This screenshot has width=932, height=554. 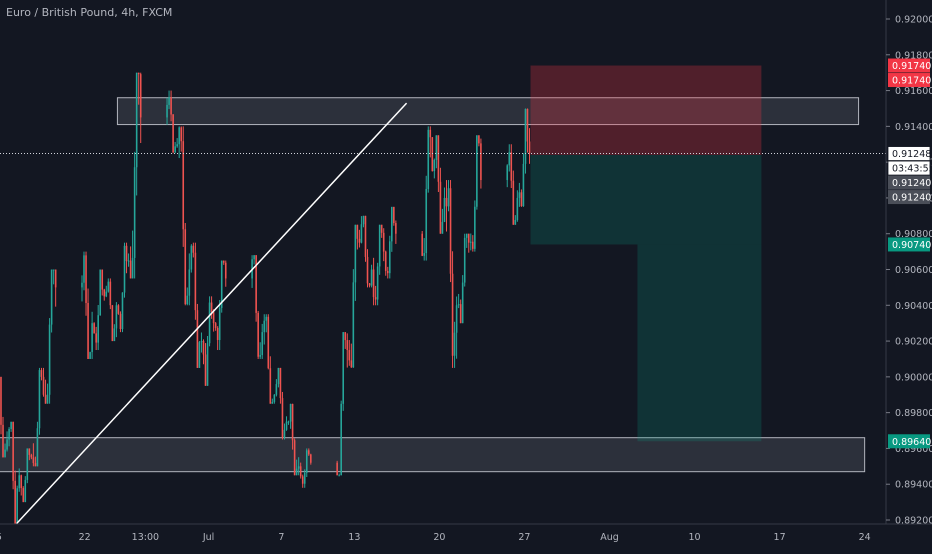 What do you see at coordinates (646, 199) in the screenshot?
I see `reward-zone` at bounding box center [646, 199].